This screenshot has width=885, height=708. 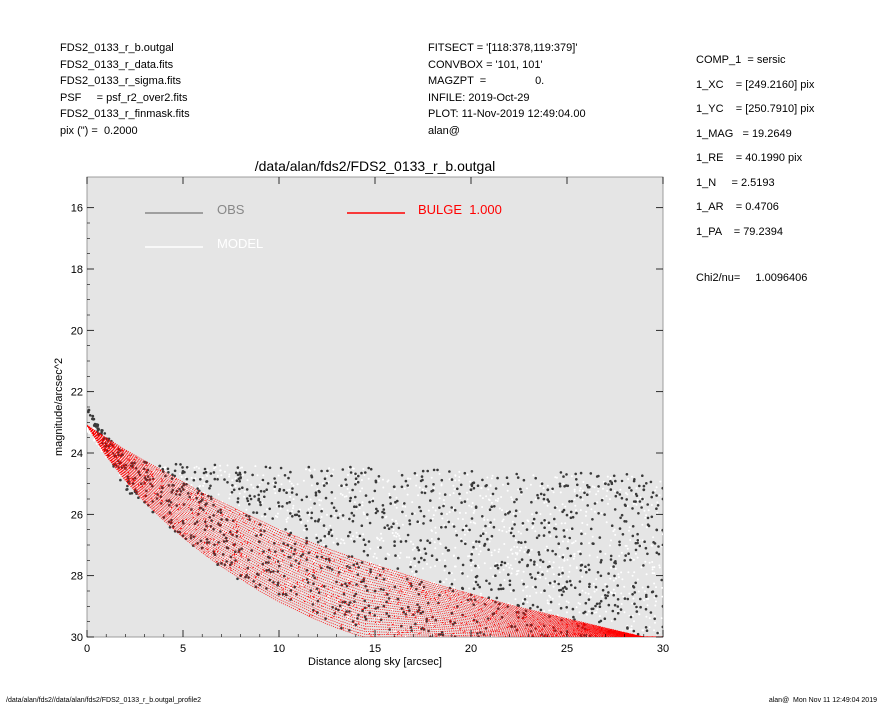 I want to click on chi2-value: 1.0096406, so click(x=781, y=278).